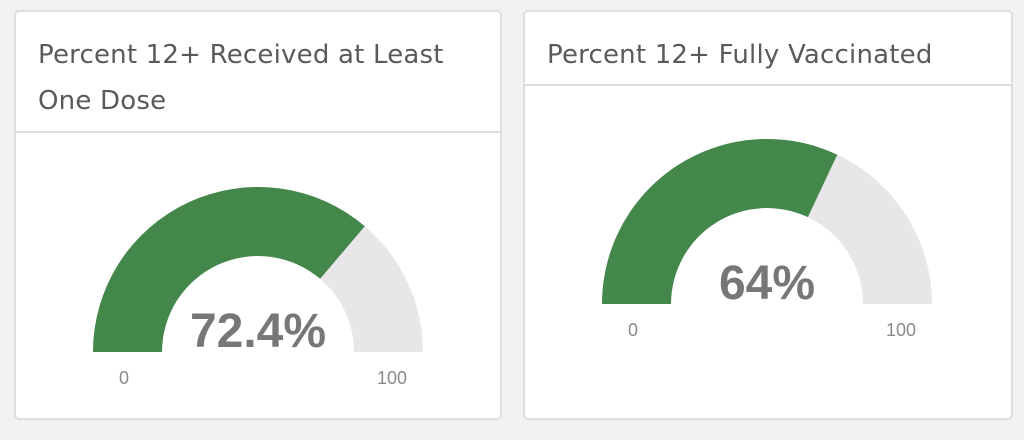 This screenshot has height=440, width=1024. I want to click on gauge-chart-fully-vaccinated: 64% 0 100, so click(767, 239).